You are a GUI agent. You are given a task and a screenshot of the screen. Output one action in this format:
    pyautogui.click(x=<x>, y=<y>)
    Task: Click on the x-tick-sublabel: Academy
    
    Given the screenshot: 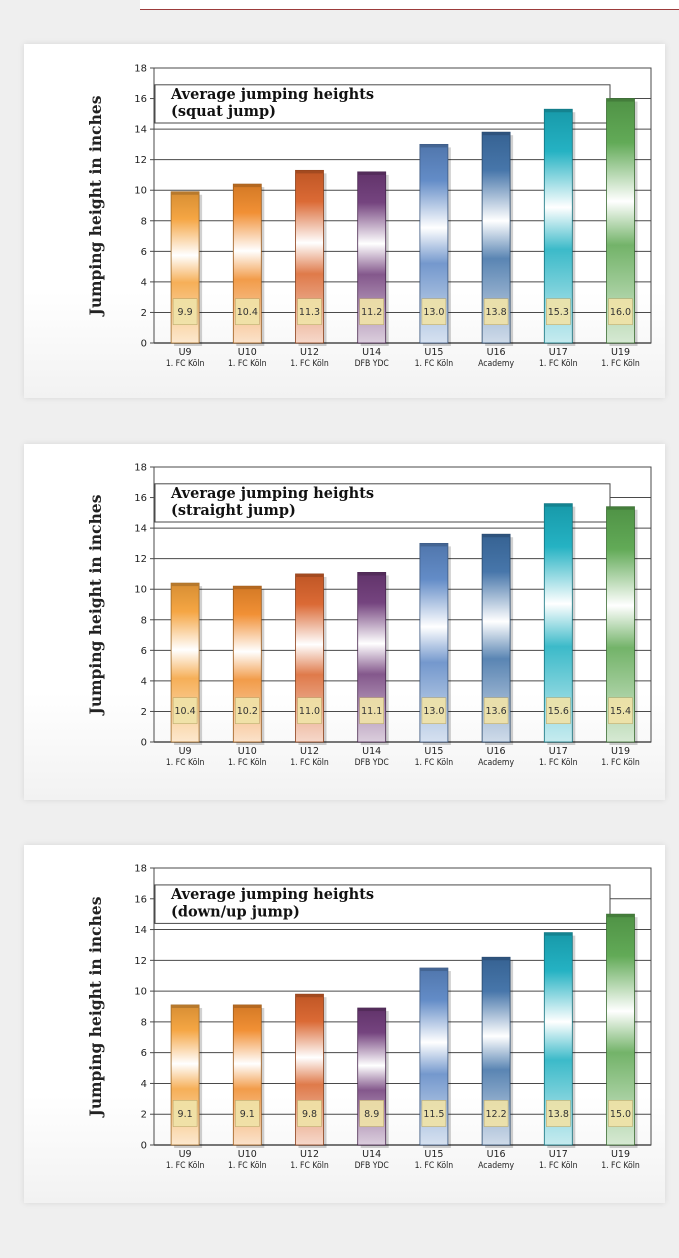 What is the action you would take?
    pyautogui.click(x=496, y=364)
    